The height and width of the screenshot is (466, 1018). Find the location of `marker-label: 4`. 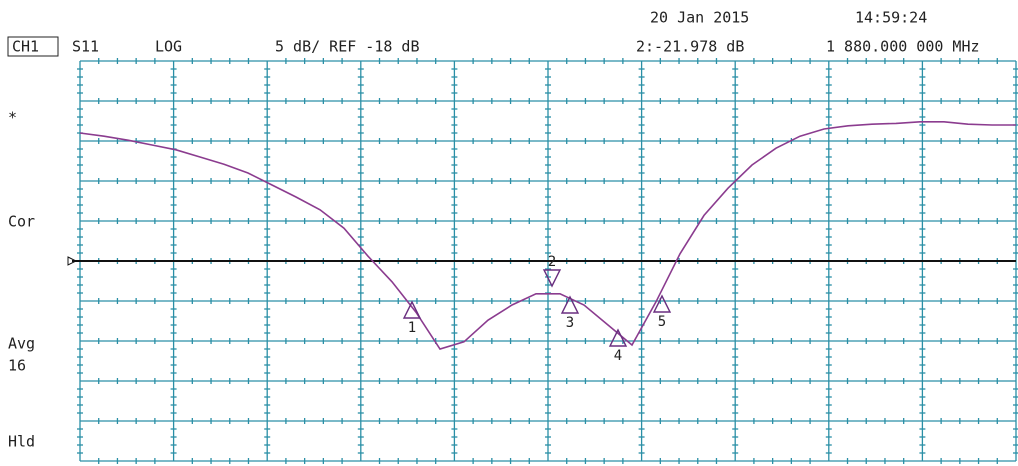

marker-label: 4 is located at coordinates (618, 356).